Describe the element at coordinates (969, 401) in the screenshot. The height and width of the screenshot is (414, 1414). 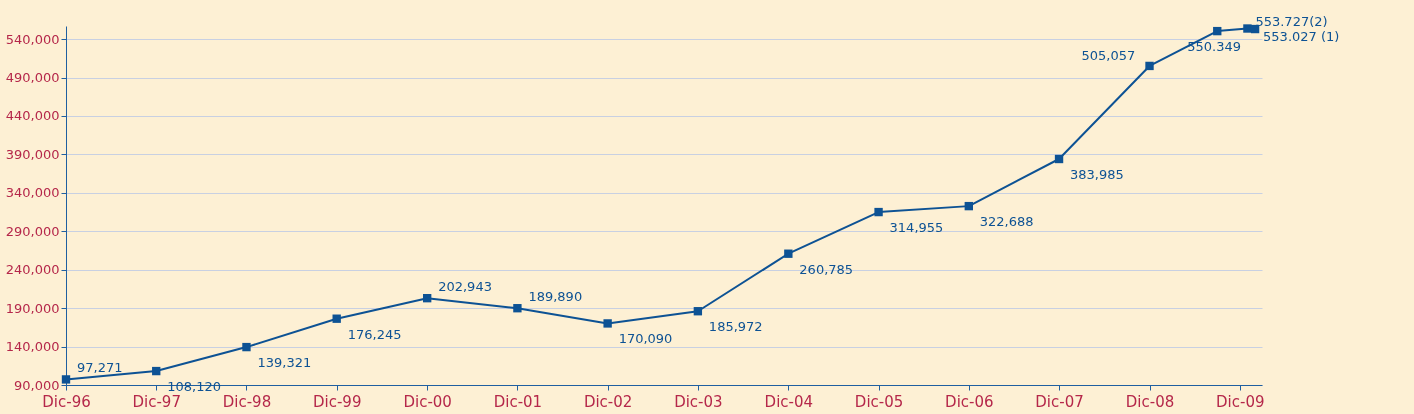
I see `x-tick-label: Dic-06` at that location.